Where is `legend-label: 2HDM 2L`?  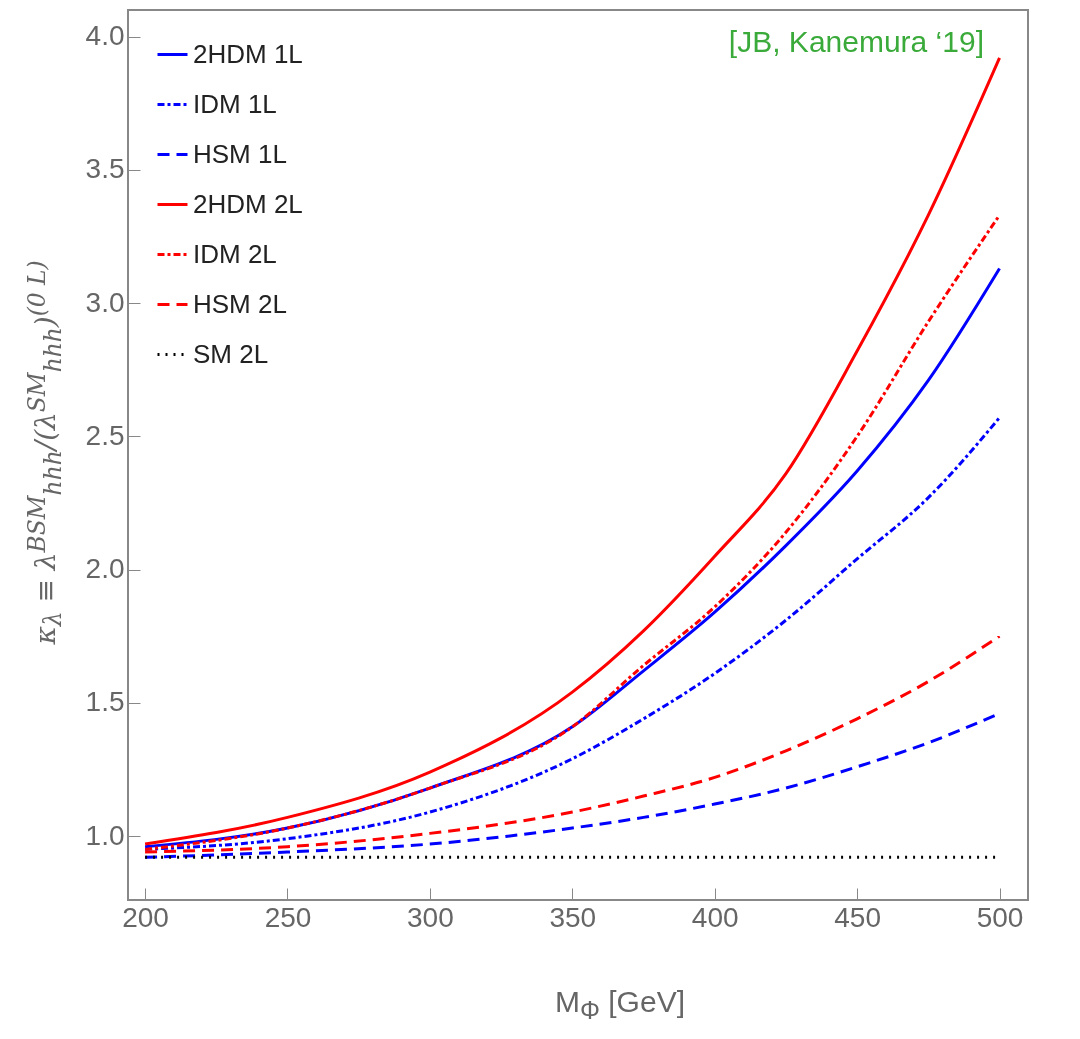
legend-label: 2HDM 2L is located at coordinates (248, 203).